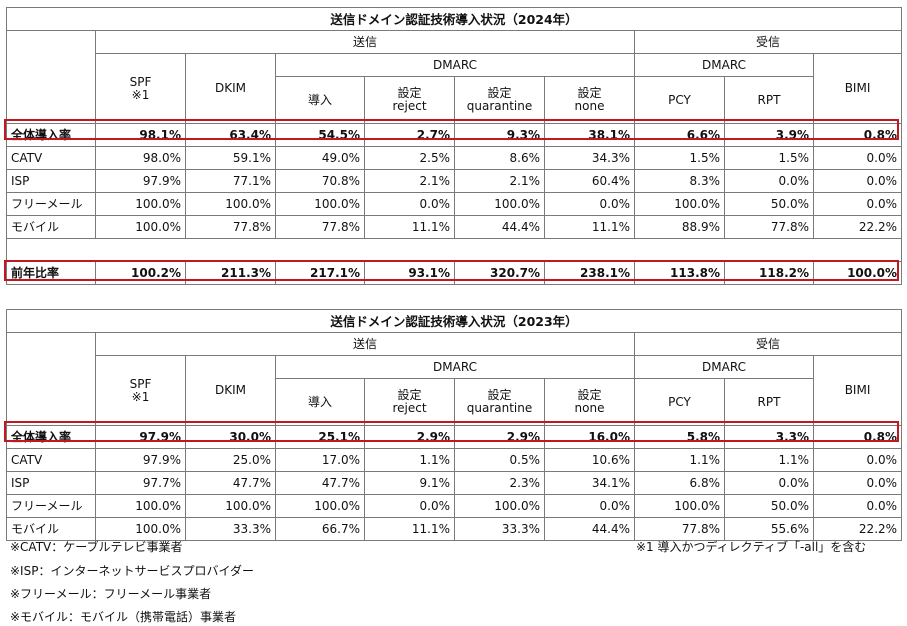 The height and width of the screenshot is (626, 907). What do you see at coordinates (769, 529) in the screenshot?
I see `data-cell: 55.6%` at bounding box center [769, 529].